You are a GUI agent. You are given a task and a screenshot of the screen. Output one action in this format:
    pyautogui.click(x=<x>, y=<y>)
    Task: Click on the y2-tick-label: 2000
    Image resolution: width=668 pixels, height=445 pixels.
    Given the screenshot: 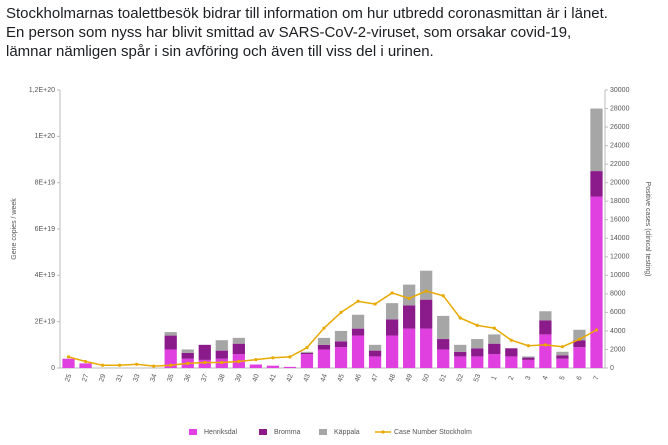 What is the action you would take?
    pyautogui.click(x=618, y=349)
    